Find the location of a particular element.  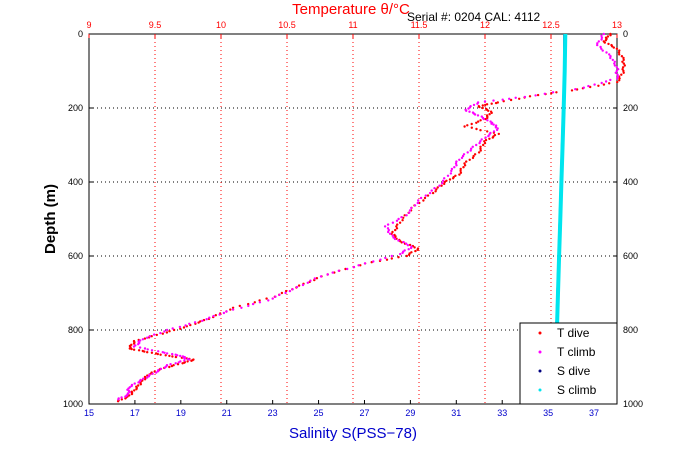

legend-item: T dive is located at coordinates (564, 333).